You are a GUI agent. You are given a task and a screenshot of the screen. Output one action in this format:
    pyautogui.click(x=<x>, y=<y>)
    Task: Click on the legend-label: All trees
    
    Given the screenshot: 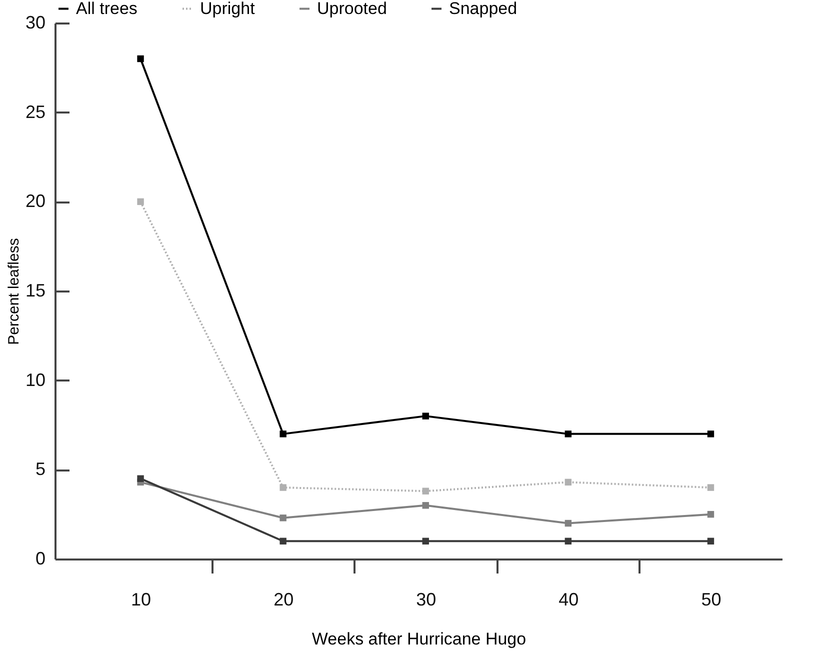 What is the action you would take?
    pyautogui.click(x=107, y=9)
    